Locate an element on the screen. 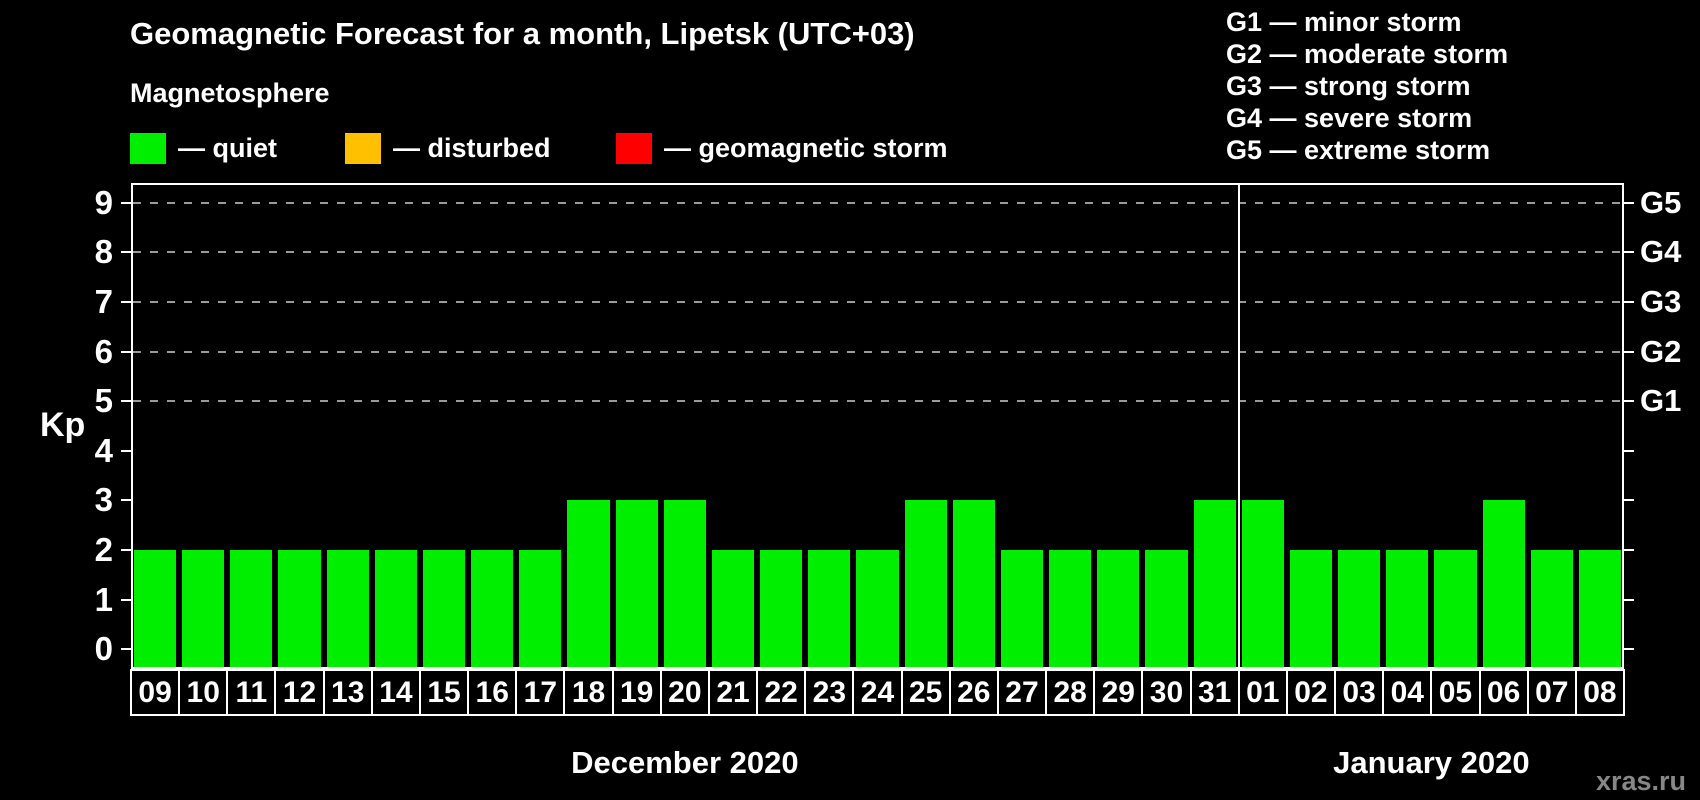 The height and width of the screenshot is (800, 1700). storm-label: — geomagnetic storm is located at coordinates (806, 147).